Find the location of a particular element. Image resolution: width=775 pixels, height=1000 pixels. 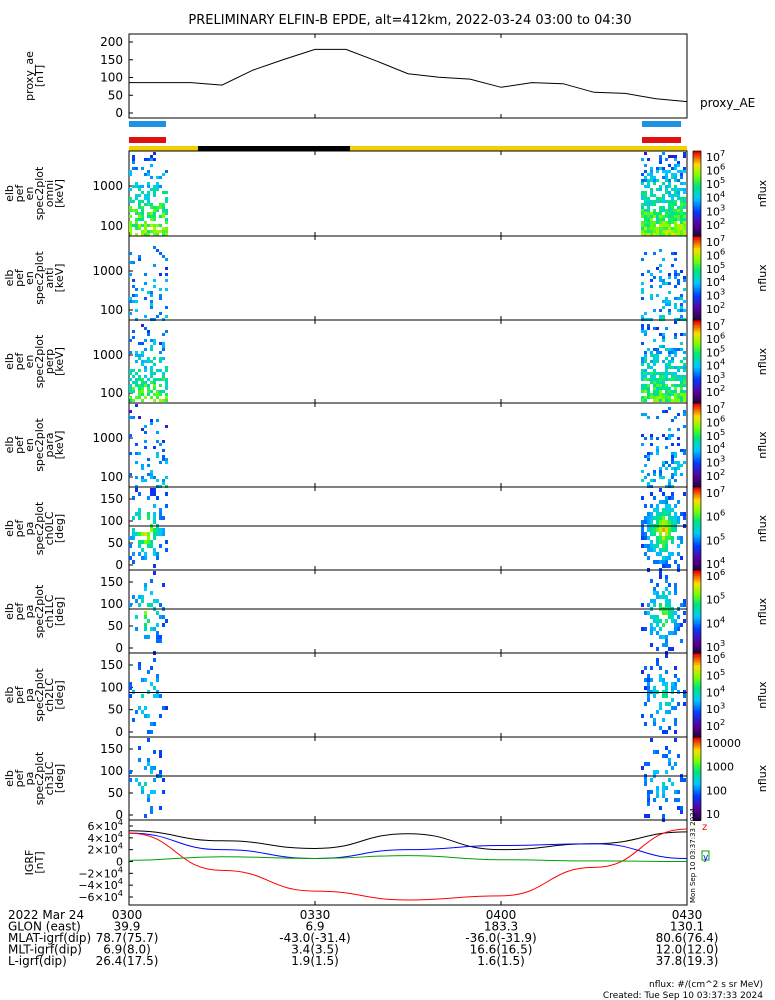

axis-label: anti is located at coordinates (49, 277).